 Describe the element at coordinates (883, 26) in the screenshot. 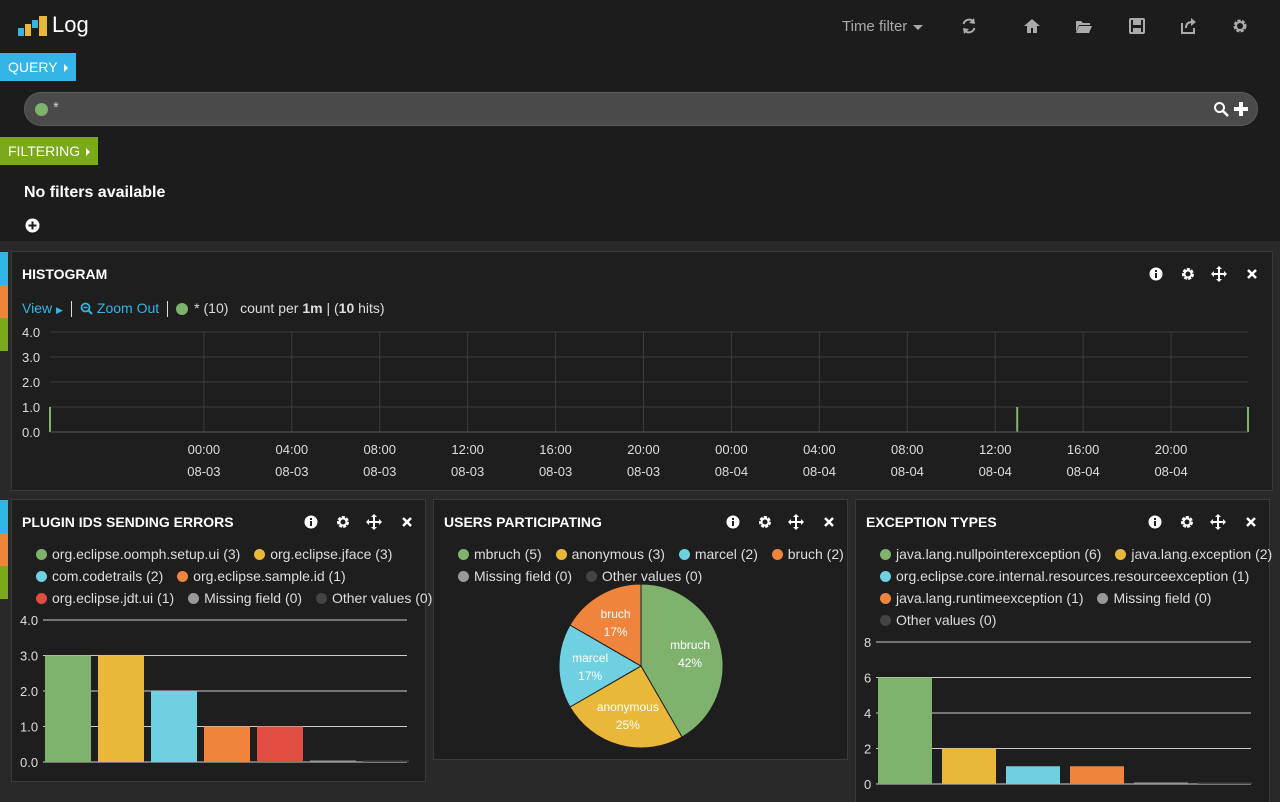

I see `time-filter-dropdown: Time filter` at that location.